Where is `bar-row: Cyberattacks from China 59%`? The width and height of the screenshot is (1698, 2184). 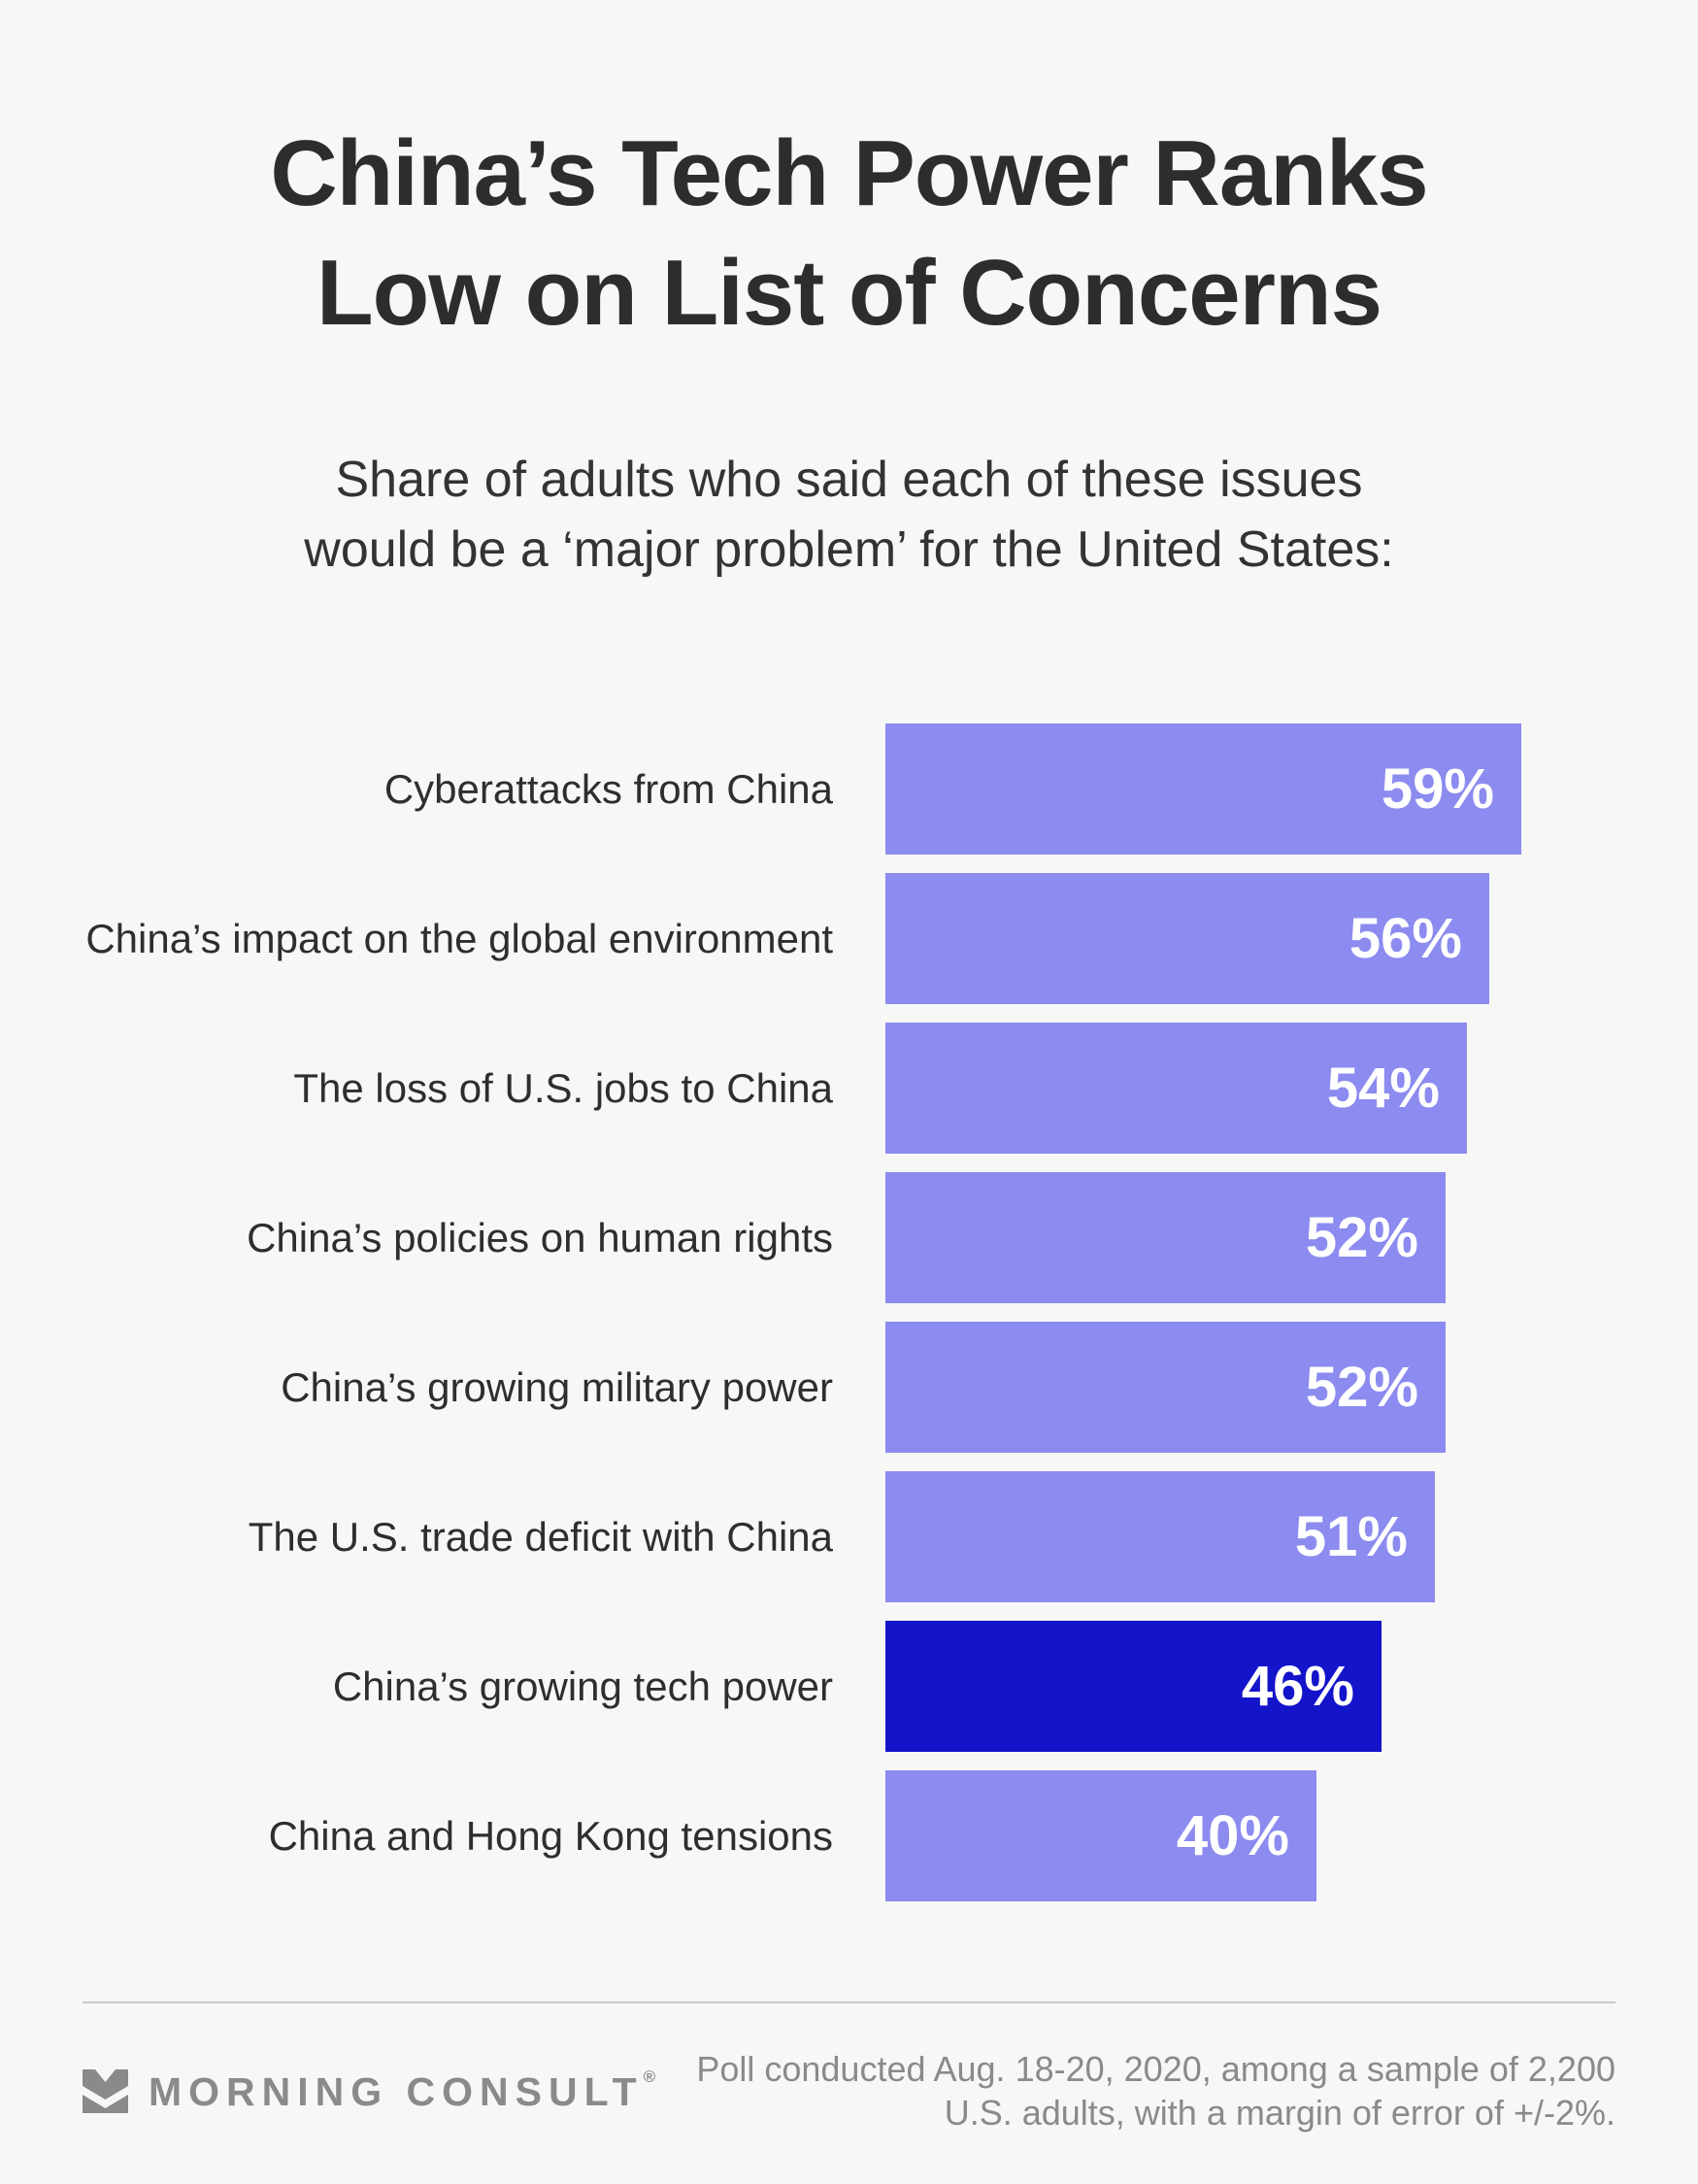 bar-row: Cyberattacks from China 59% is located at coordinates (849, 789).